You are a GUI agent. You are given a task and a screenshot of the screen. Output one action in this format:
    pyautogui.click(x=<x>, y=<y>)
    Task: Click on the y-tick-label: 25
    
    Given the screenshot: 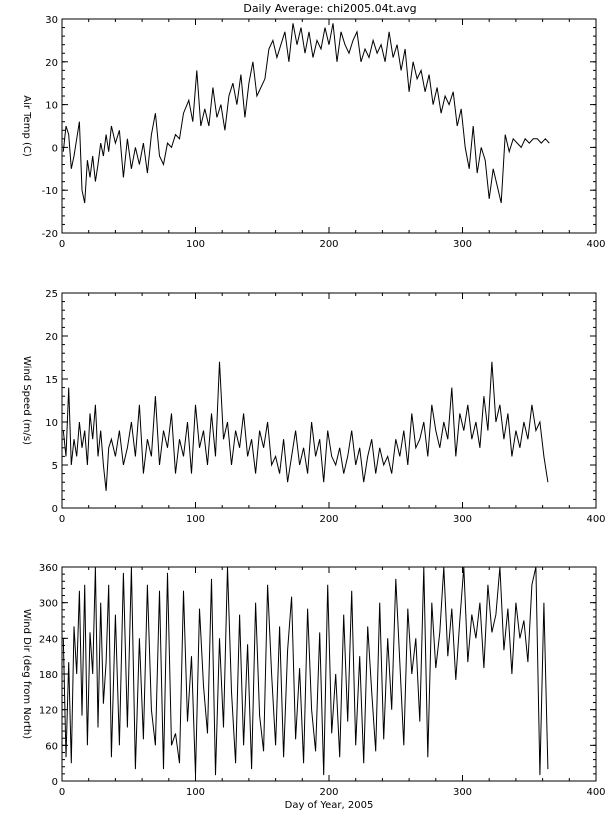 What is the action you would take?
    pyautogui.click(x=51, y=294)
    